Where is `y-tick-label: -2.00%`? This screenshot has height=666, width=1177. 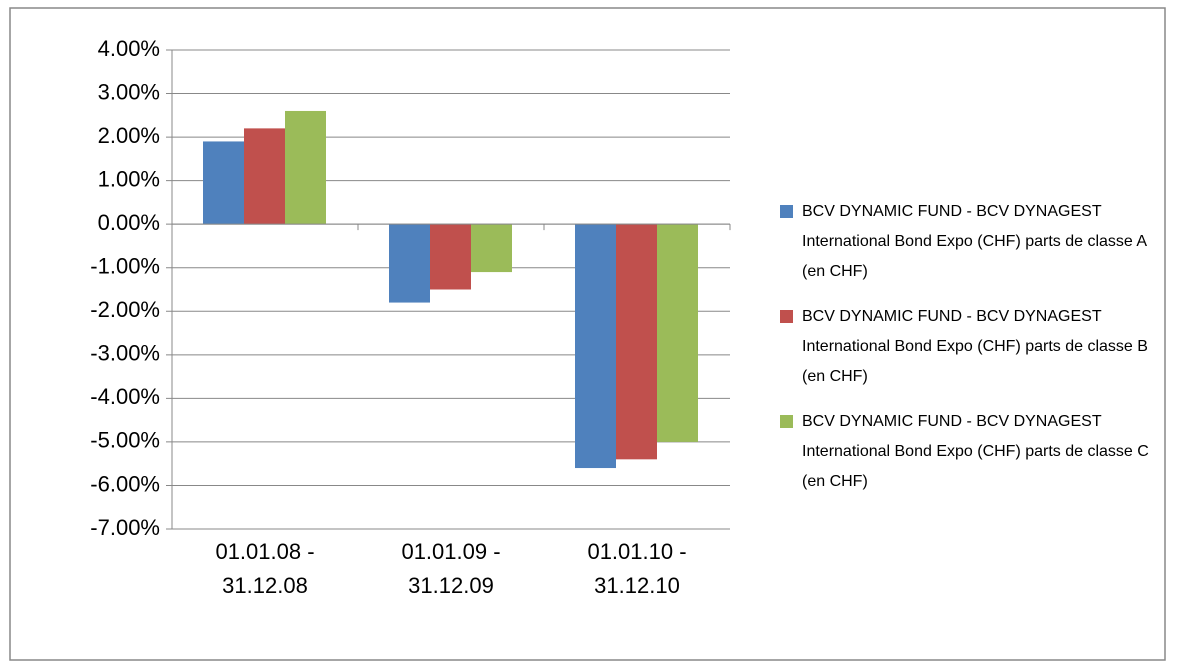
y-tick-label: -2.00% is located at coordinates (125, 309).